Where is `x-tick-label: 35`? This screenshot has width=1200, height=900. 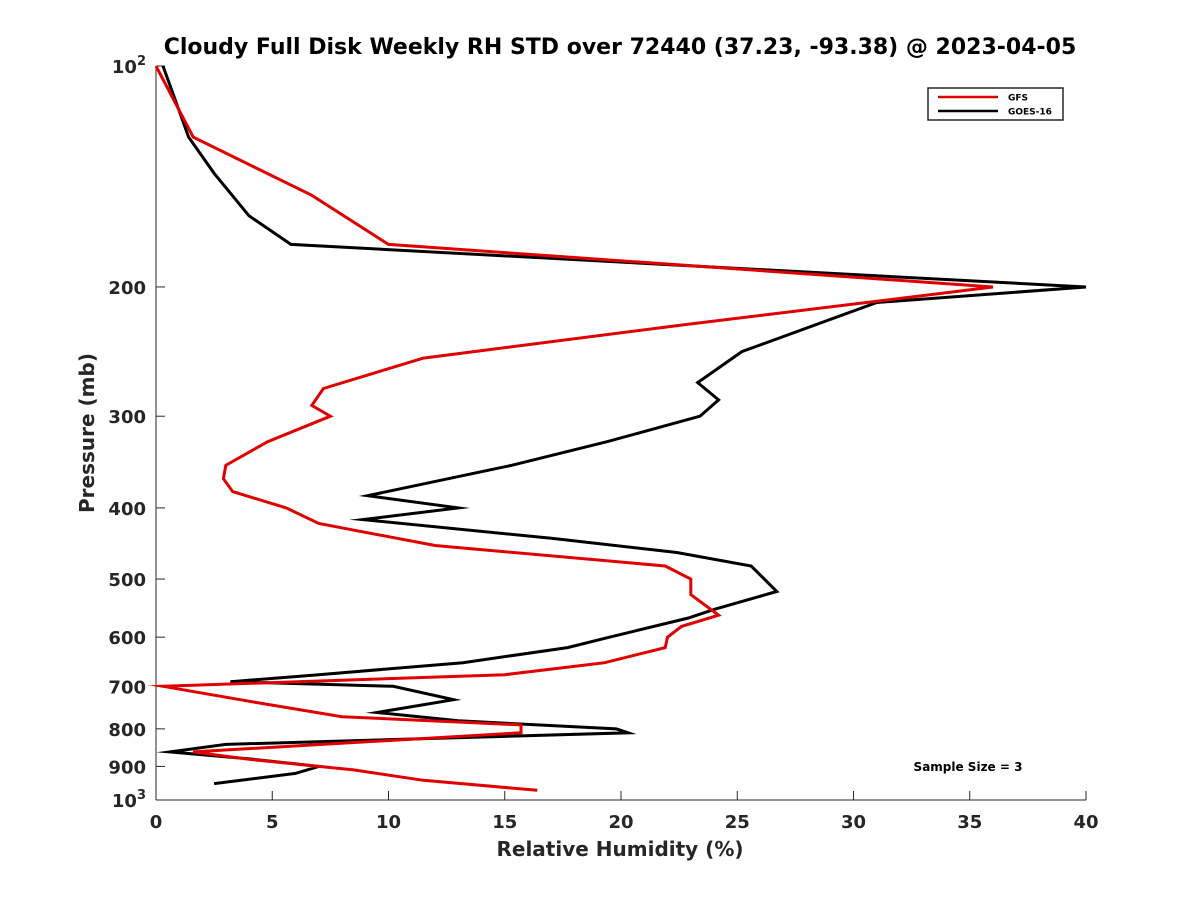 x-tick-label: 35 is located at coordinates (969, 822).